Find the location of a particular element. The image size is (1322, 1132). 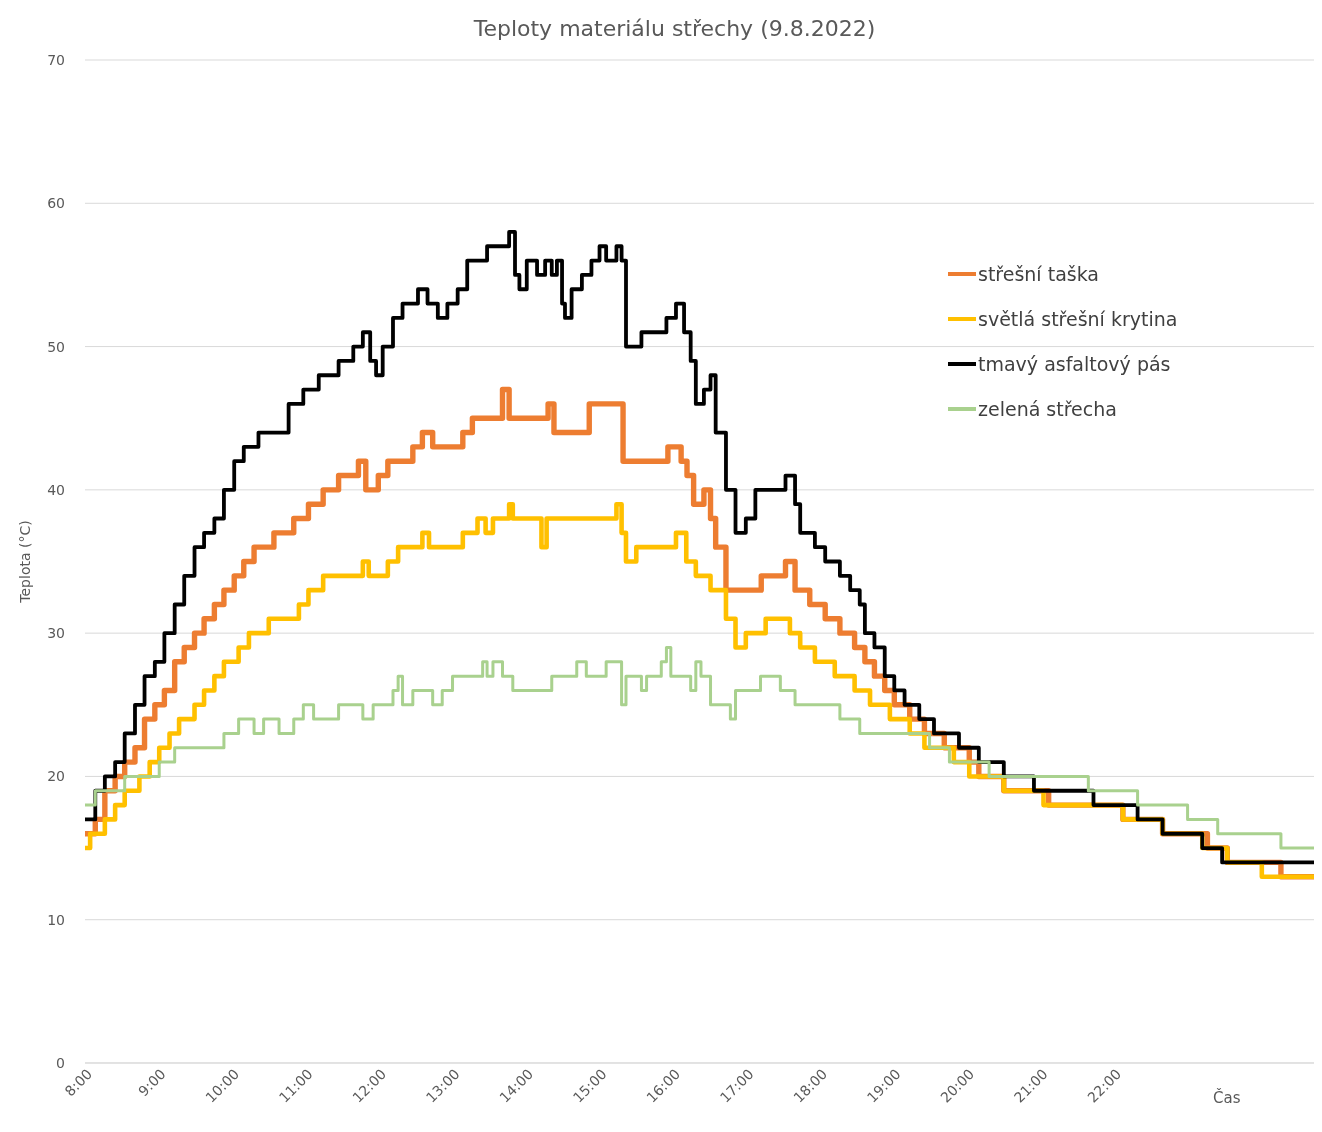

y-tick-label: 60 is located at coordinates (56, 203).